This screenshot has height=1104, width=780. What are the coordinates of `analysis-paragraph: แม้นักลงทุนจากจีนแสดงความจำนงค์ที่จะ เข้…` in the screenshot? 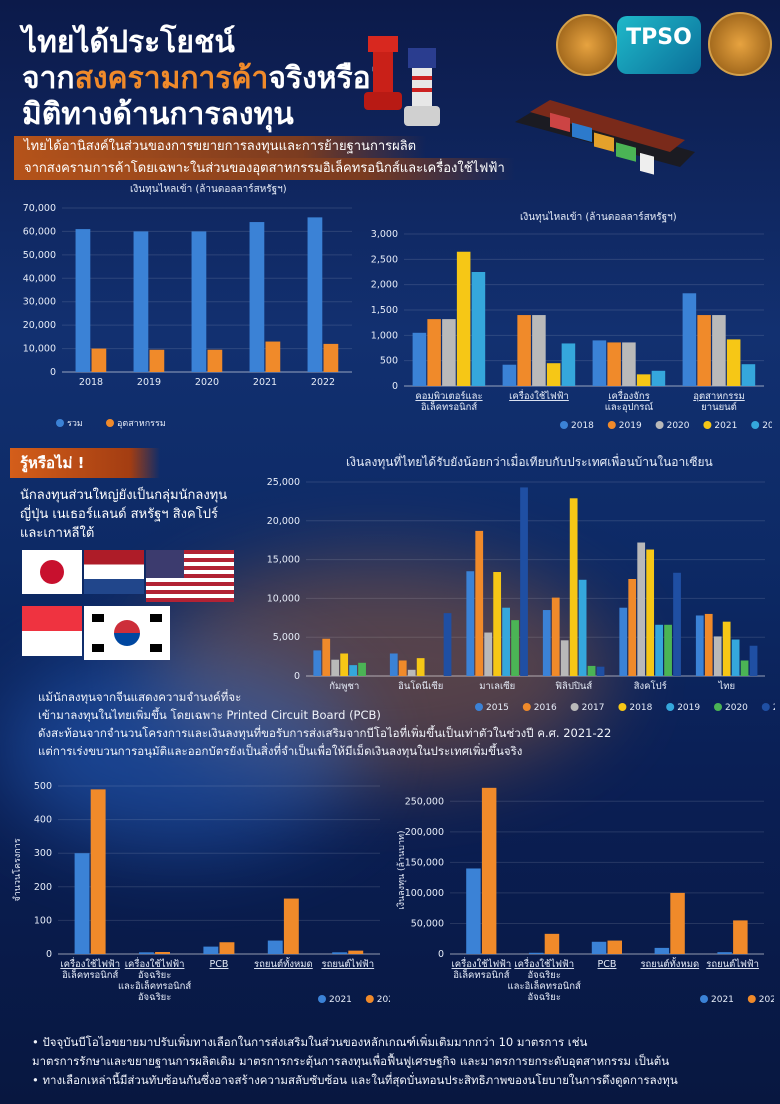 It's located at (324, 724).